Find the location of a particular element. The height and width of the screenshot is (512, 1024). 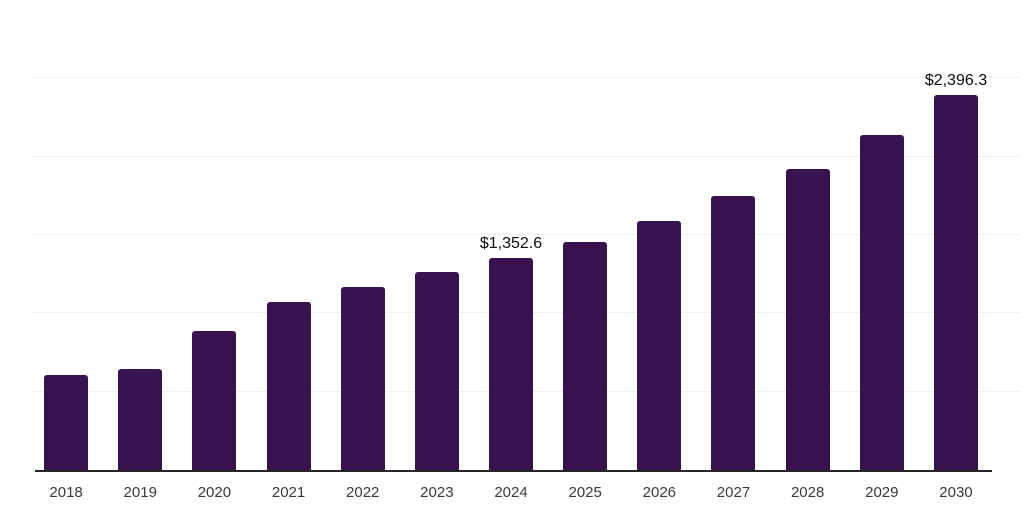

bar-2029 is located at coordinates (881, 302).